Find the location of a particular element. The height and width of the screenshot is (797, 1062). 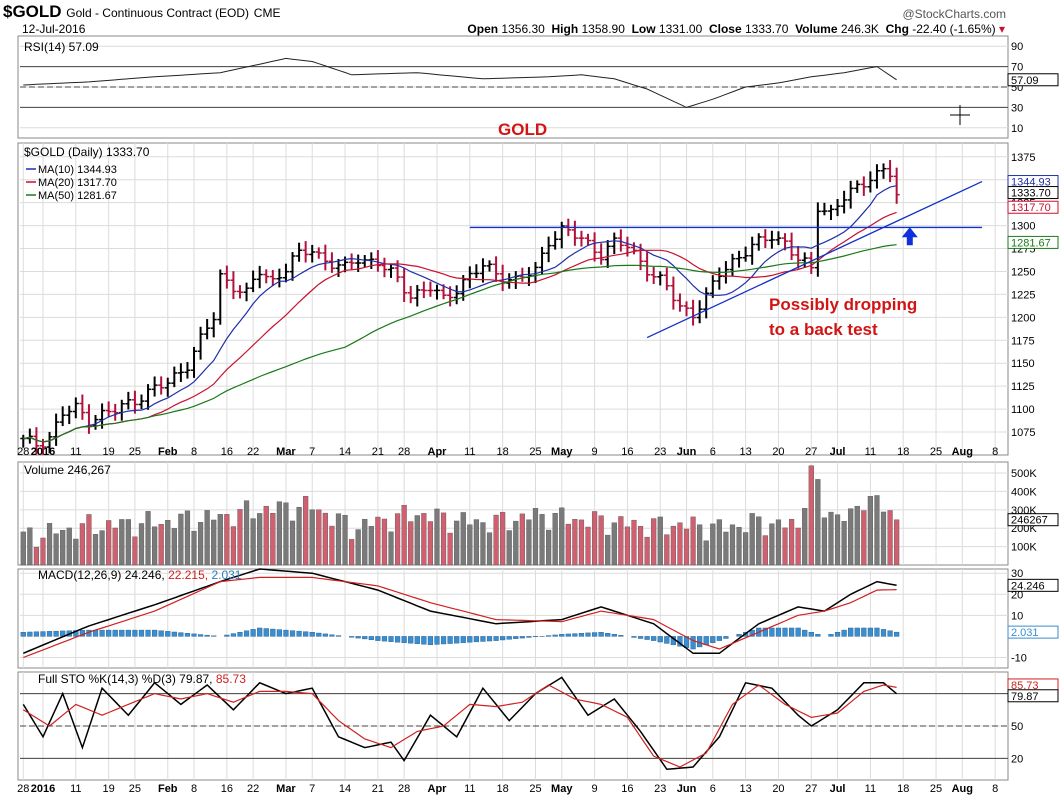

site-credit: @StockCharts.com is located at coordinates (954, 14).